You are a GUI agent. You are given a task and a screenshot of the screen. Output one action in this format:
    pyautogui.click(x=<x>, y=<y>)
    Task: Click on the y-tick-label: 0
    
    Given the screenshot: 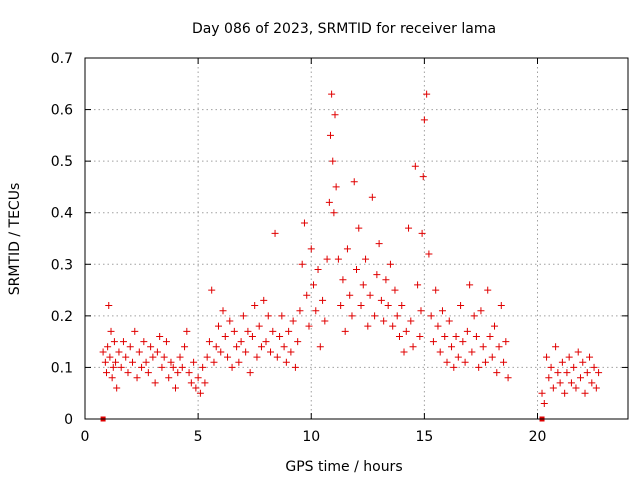 What is the action you would take?
    pyautogui.click(x=68, y=420)
    